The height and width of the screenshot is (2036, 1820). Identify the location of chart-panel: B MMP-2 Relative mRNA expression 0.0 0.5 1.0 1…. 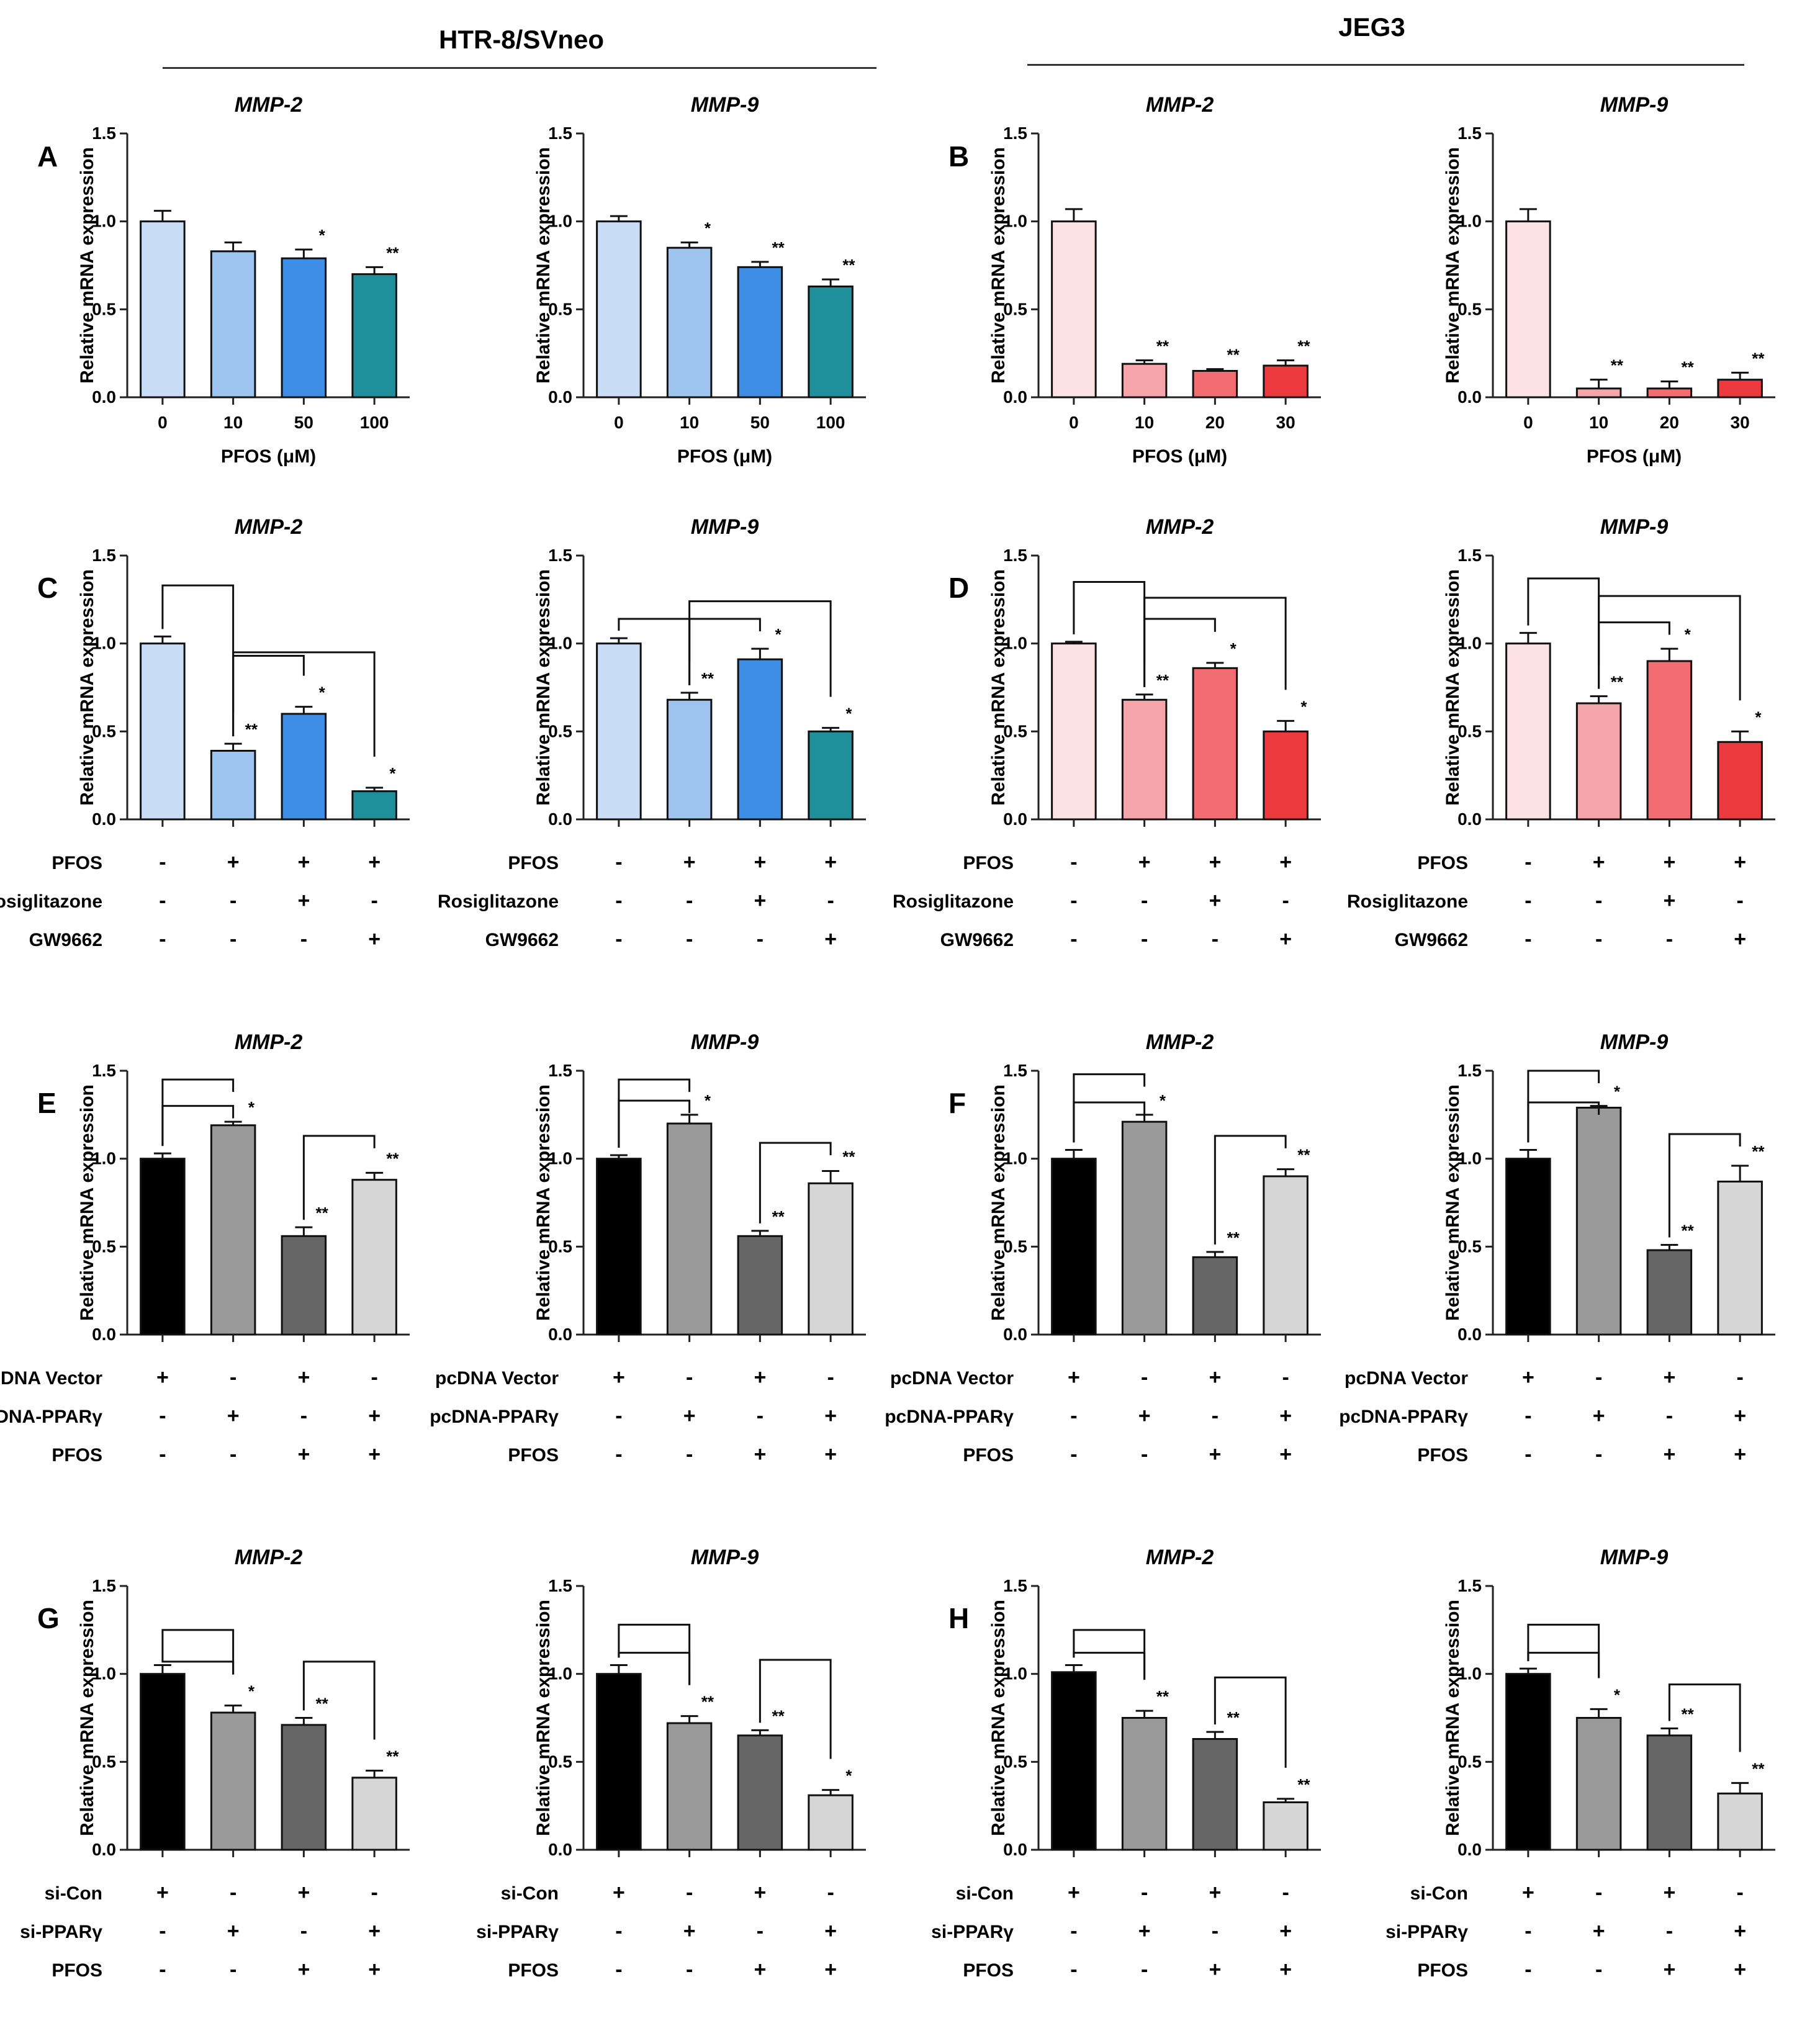
(1122, 316).